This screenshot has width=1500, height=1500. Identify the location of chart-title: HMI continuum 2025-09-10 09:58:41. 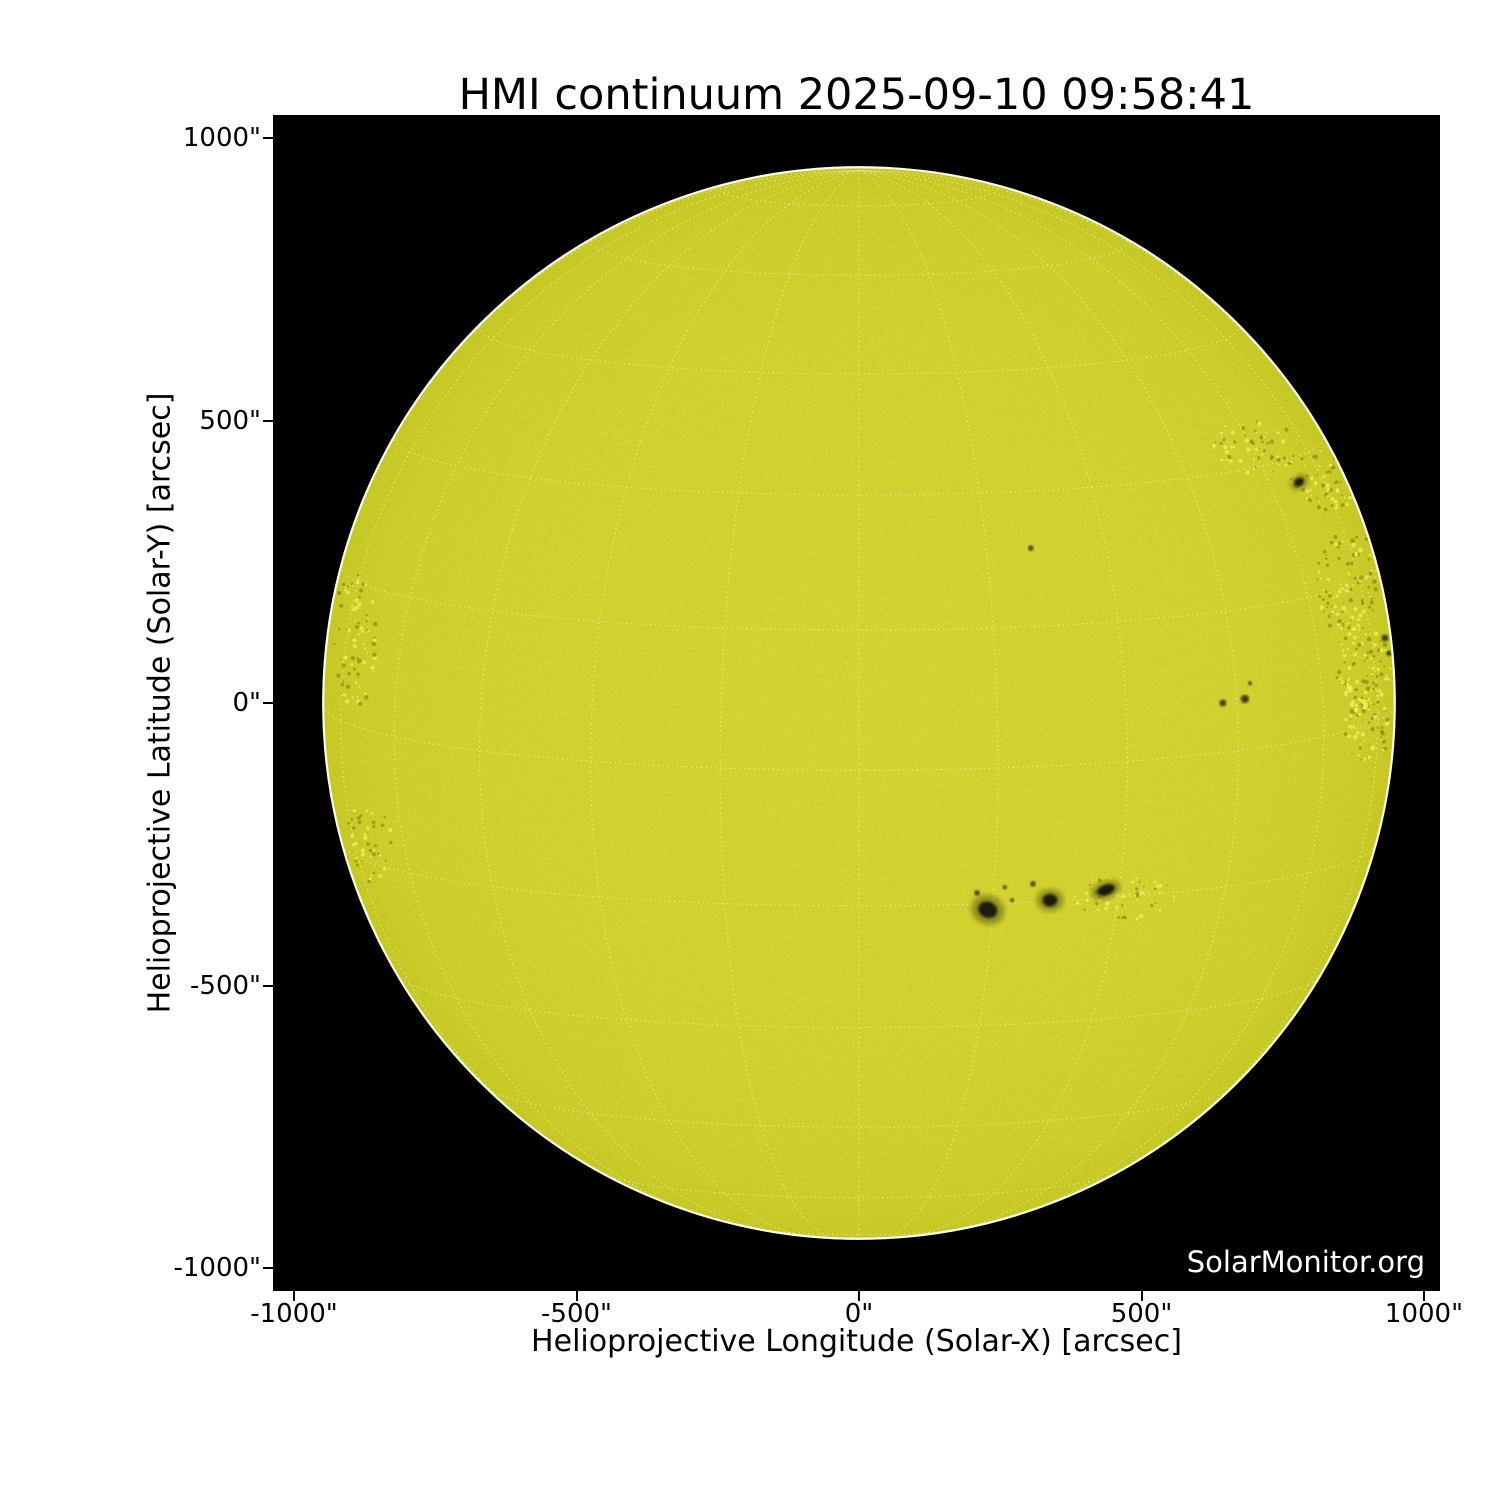
(856, 95).